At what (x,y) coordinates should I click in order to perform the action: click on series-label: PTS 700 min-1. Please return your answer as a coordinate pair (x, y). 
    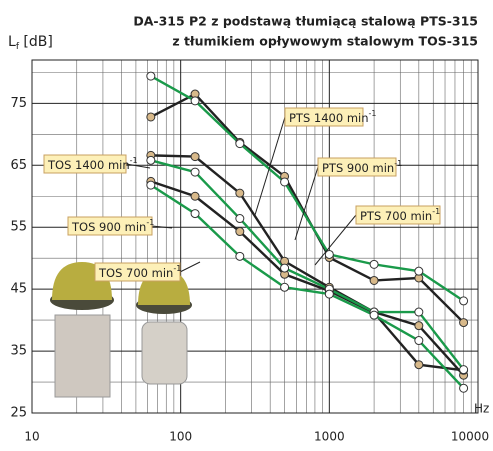
    Looking at the image, I should click on (400, 215).